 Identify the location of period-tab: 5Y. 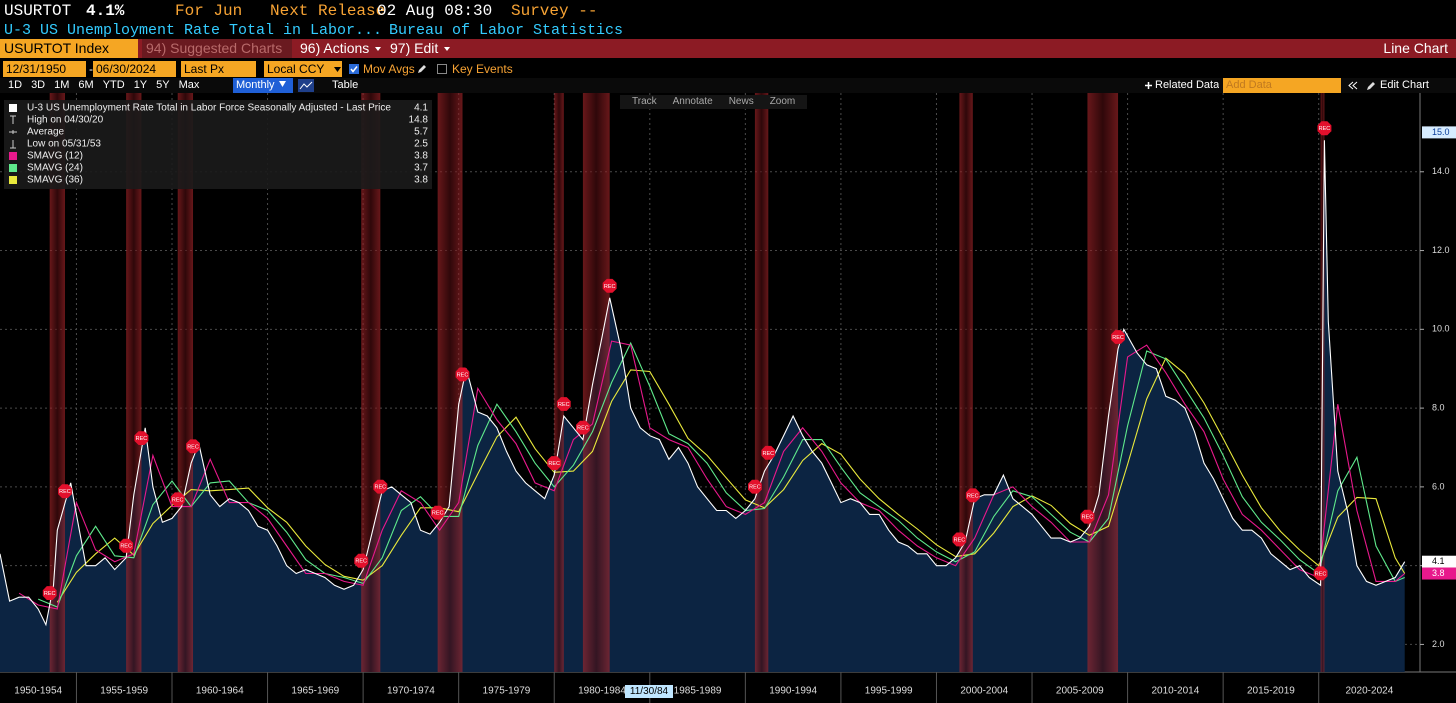
(163, 85).